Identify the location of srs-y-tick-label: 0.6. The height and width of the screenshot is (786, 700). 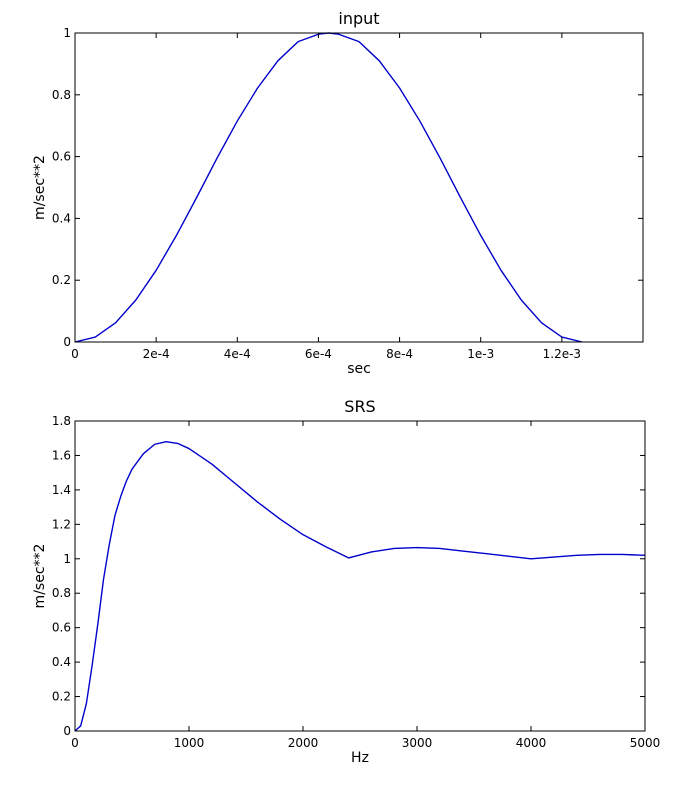
(61, 628).